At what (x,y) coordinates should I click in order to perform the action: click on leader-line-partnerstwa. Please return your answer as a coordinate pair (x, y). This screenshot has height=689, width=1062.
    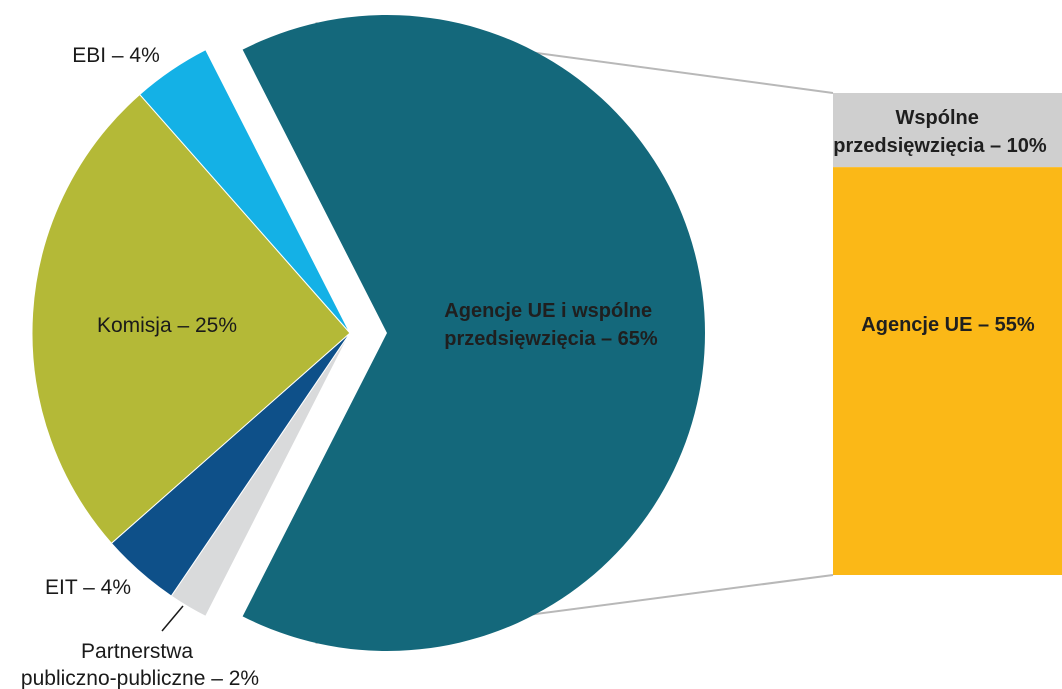
    Looking at the image, I should click on (172, 618).